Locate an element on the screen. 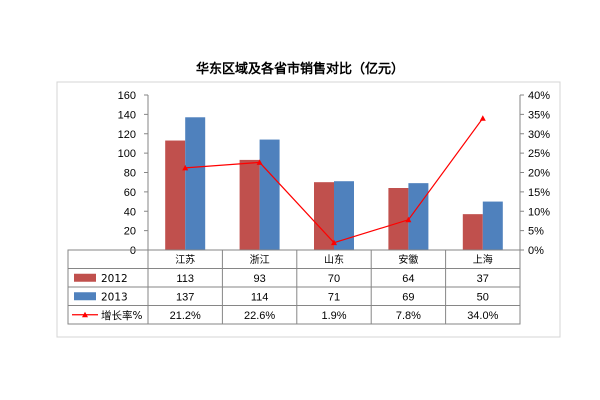  table-cell-2012-山东: 70 is located at coordinates (334, 279).